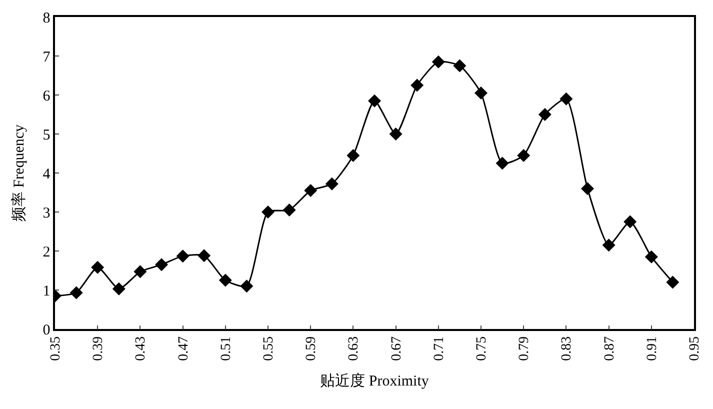 This screenshot has width=713, height=409. What do you see at coordinates (46, 135) in the screenshot?
I see `y-tick-label: 5` at bounding box center [46, 135].